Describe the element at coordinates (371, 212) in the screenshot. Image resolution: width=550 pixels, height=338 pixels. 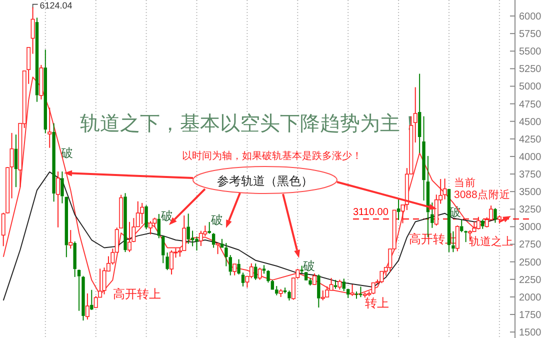
I see `ref-line-label: 3110.00` at that location.